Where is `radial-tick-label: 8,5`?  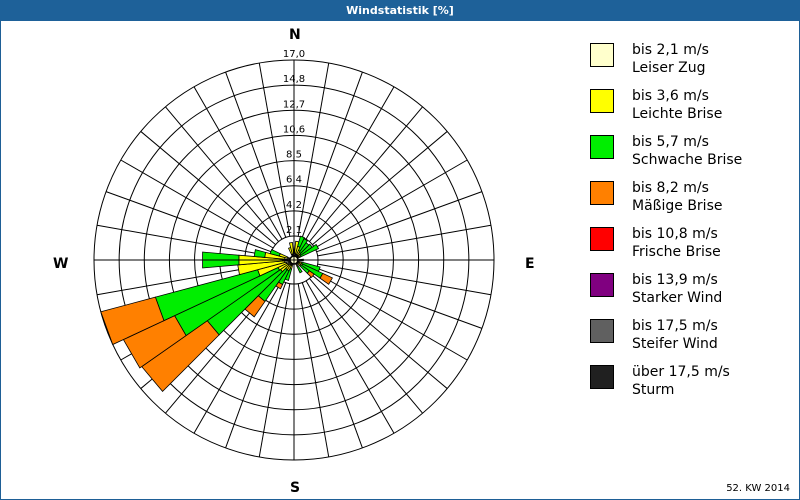 radial-tick-label: 8,5 is located at coordinates (294, 155).